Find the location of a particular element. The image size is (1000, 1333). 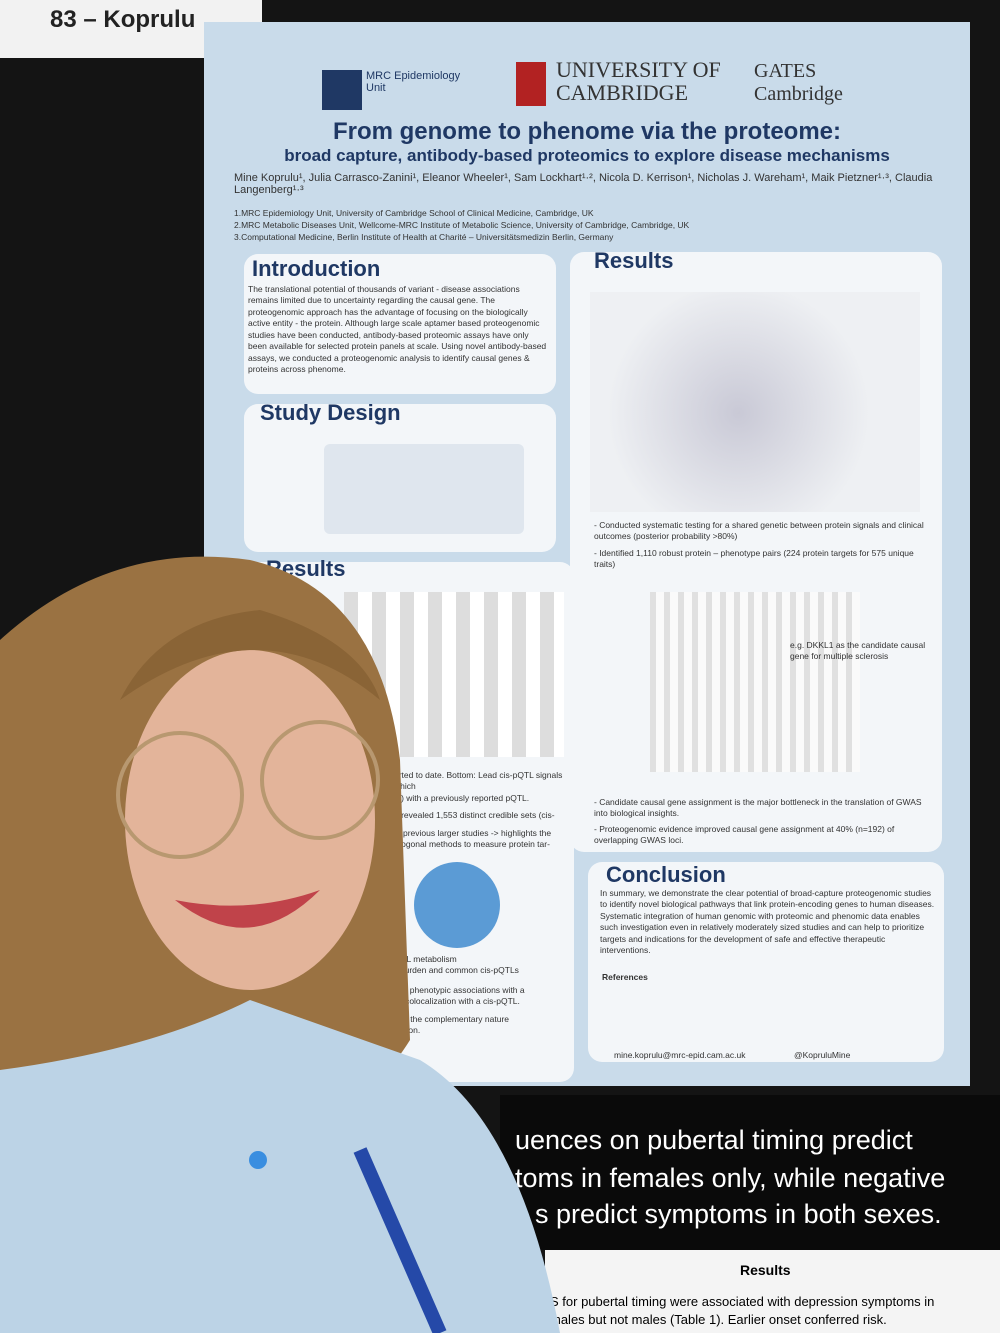

shirt is located at coordinates (280, 1166).